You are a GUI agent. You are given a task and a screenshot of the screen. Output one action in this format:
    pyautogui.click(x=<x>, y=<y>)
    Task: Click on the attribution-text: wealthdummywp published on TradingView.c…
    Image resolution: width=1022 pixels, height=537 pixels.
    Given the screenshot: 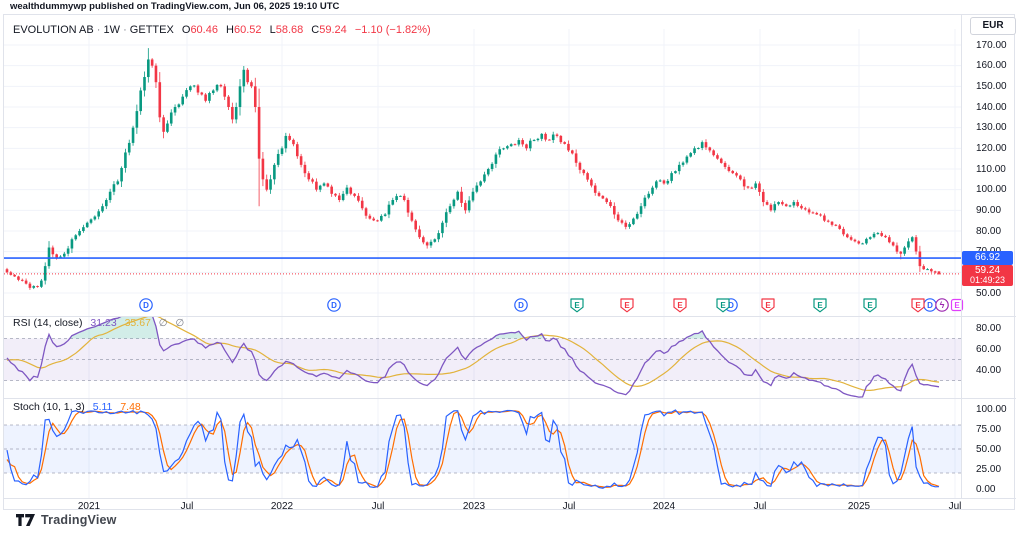 What is the action you would take?
    pyautogui.click(x=175, y=6)
    